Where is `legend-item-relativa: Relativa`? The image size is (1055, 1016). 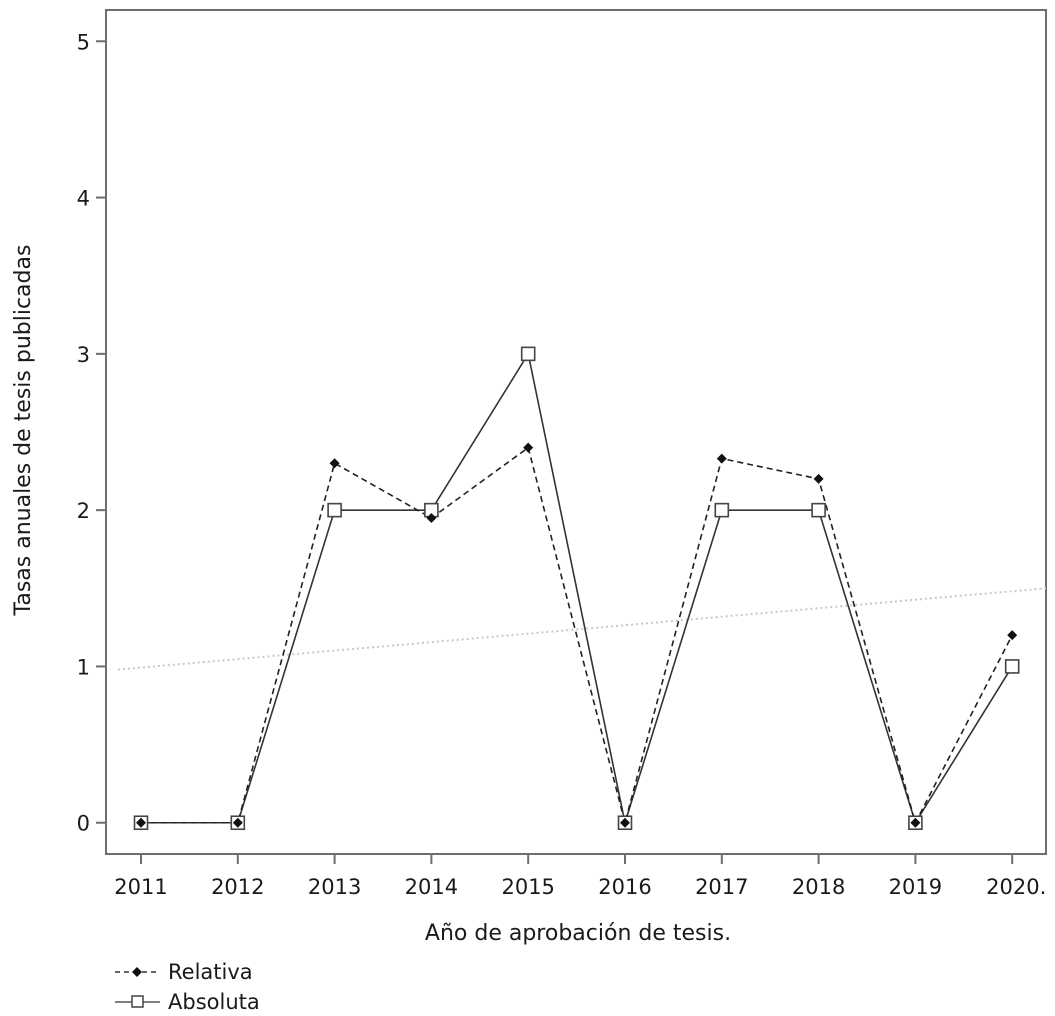 legend-item-relativa: Relativa is located at coordinates (184, 972).